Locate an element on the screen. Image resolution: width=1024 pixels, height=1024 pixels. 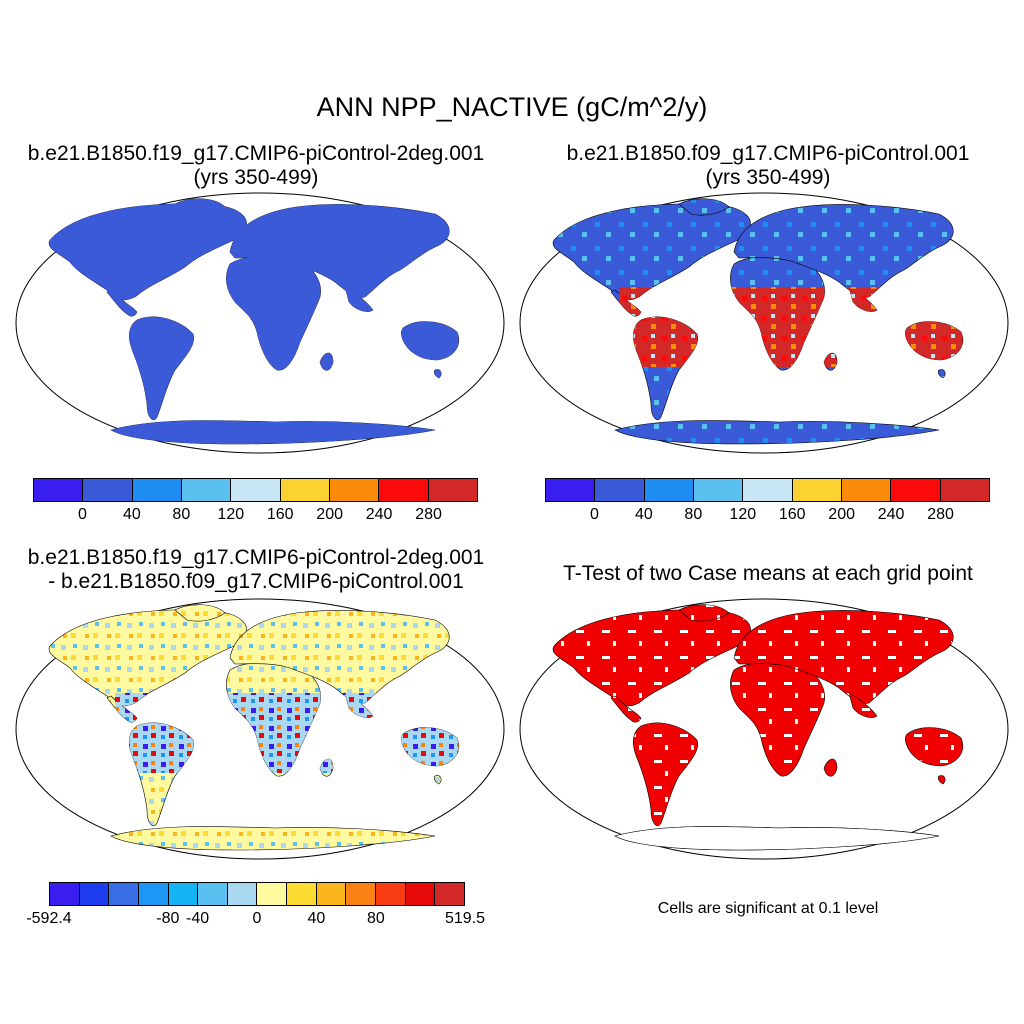
colorbar-panel-1-label: 160 is located at coordinates (280, 514).